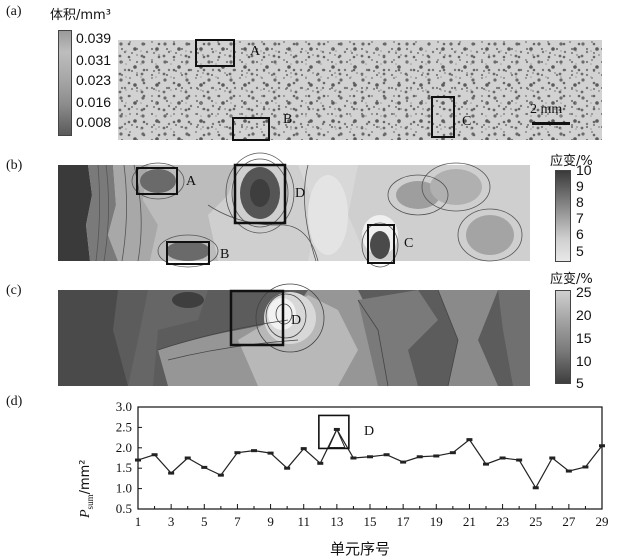 This screenshot has height=559, width=622. Describe the element at coordinates (260, 194) in the screenshot. I see `region-box-b-D` at that location.